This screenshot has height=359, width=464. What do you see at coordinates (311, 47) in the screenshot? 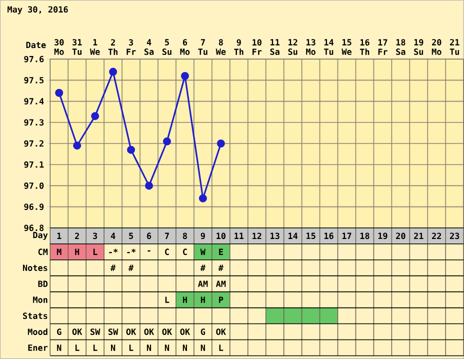
I see `x-tick-label: 13 Mo` at bounding box center [311, 47].